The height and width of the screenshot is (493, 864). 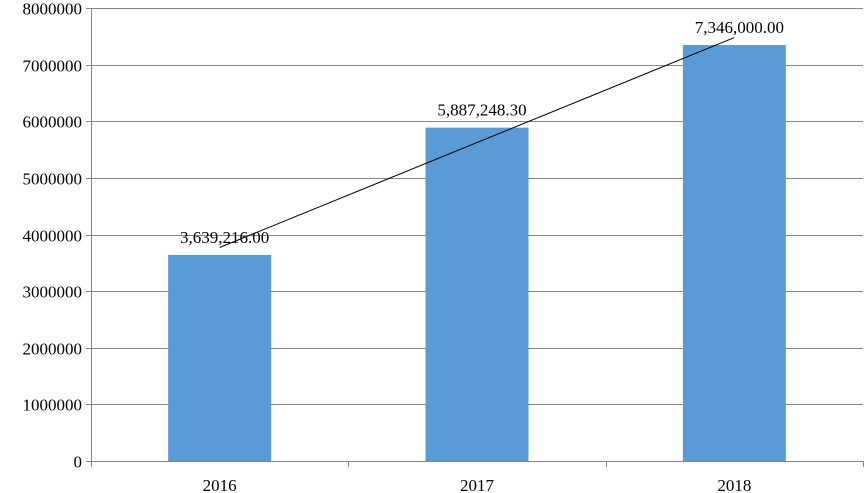 What do you see at coordinates (53, 349) in the screenshot?
I see `y-tick-label: 2000000` at bounding box center [53, 349].